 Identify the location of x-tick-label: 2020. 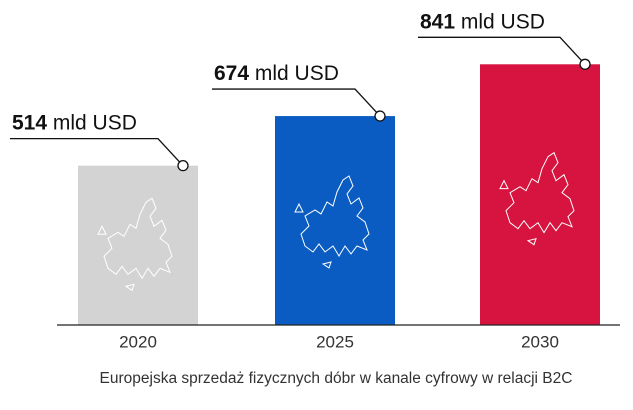
(138, 341).